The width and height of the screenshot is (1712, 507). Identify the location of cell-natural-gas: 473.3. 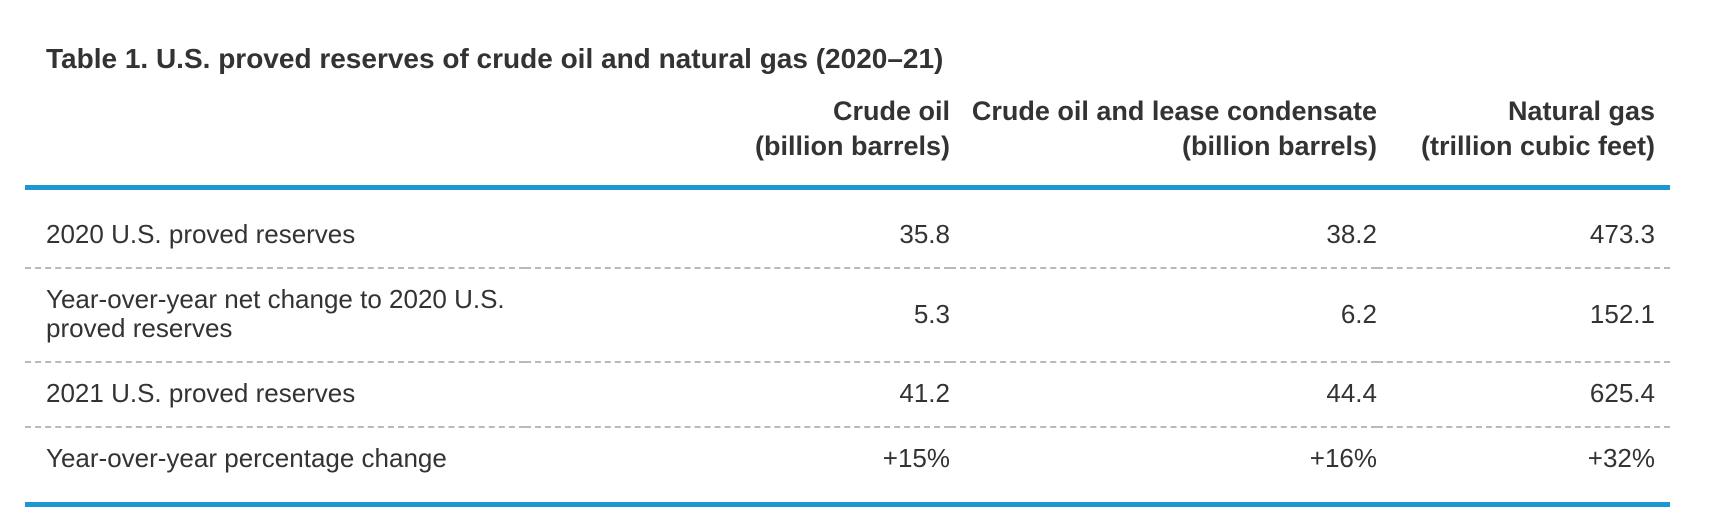
(1622, 234).